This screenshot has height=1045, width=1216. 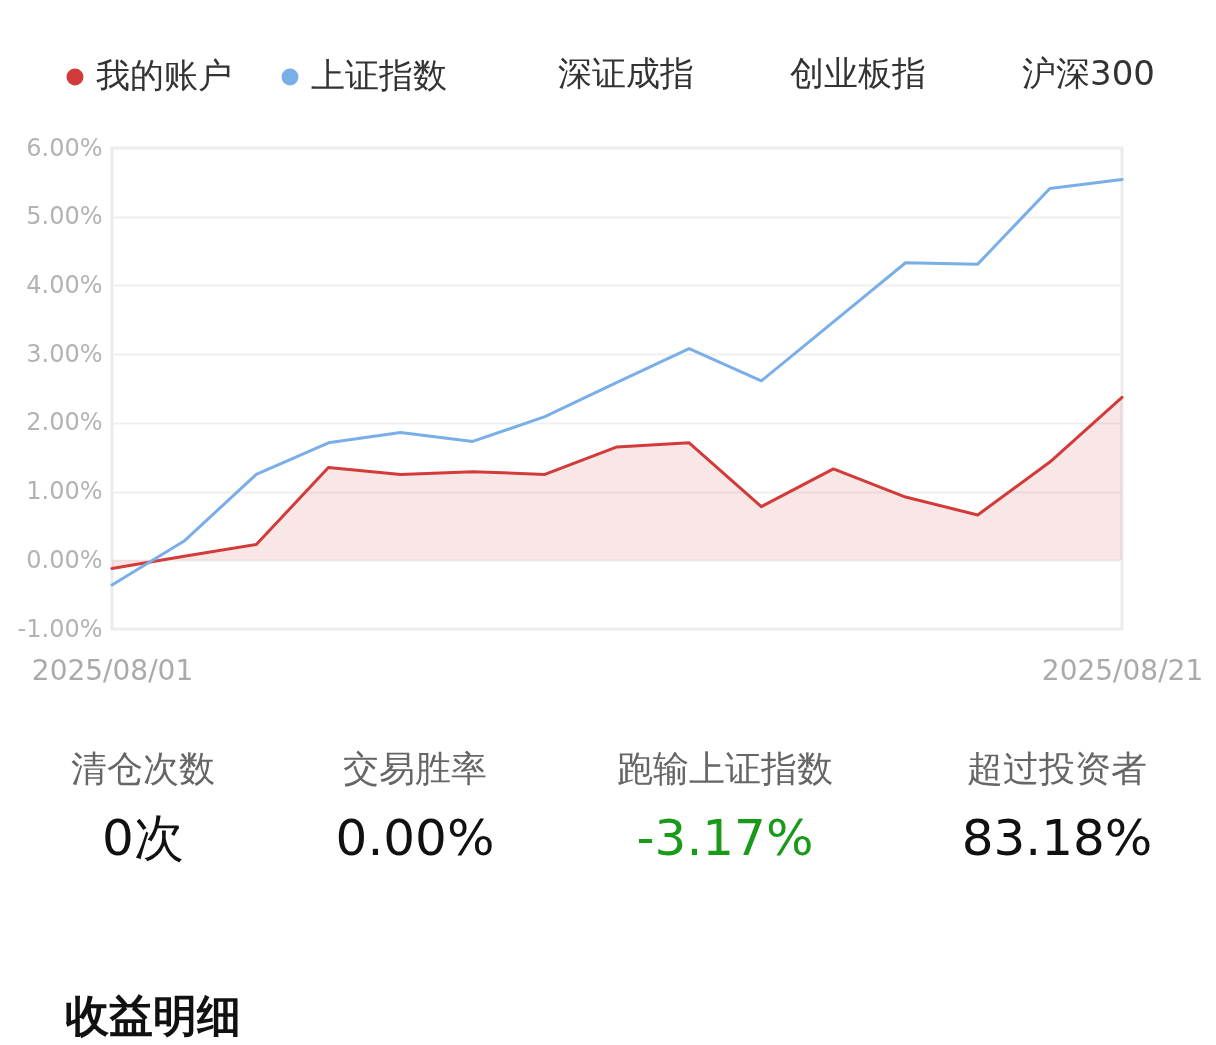 I want to click on y-tick-label: 3.00%, so click(x=64, y=353).